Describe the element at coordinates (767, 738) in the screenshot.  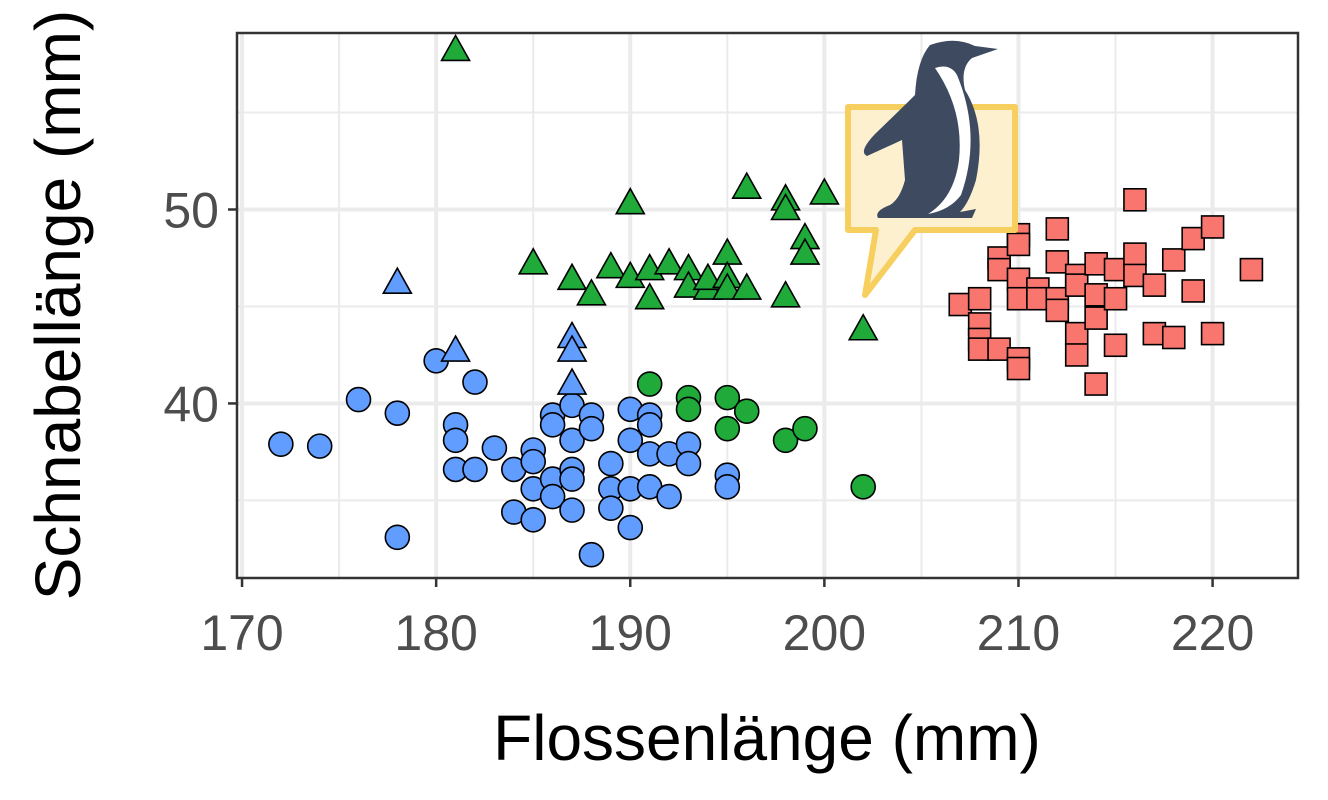
I see `x-axis-label: Flossenlänge (mm)` at that location.